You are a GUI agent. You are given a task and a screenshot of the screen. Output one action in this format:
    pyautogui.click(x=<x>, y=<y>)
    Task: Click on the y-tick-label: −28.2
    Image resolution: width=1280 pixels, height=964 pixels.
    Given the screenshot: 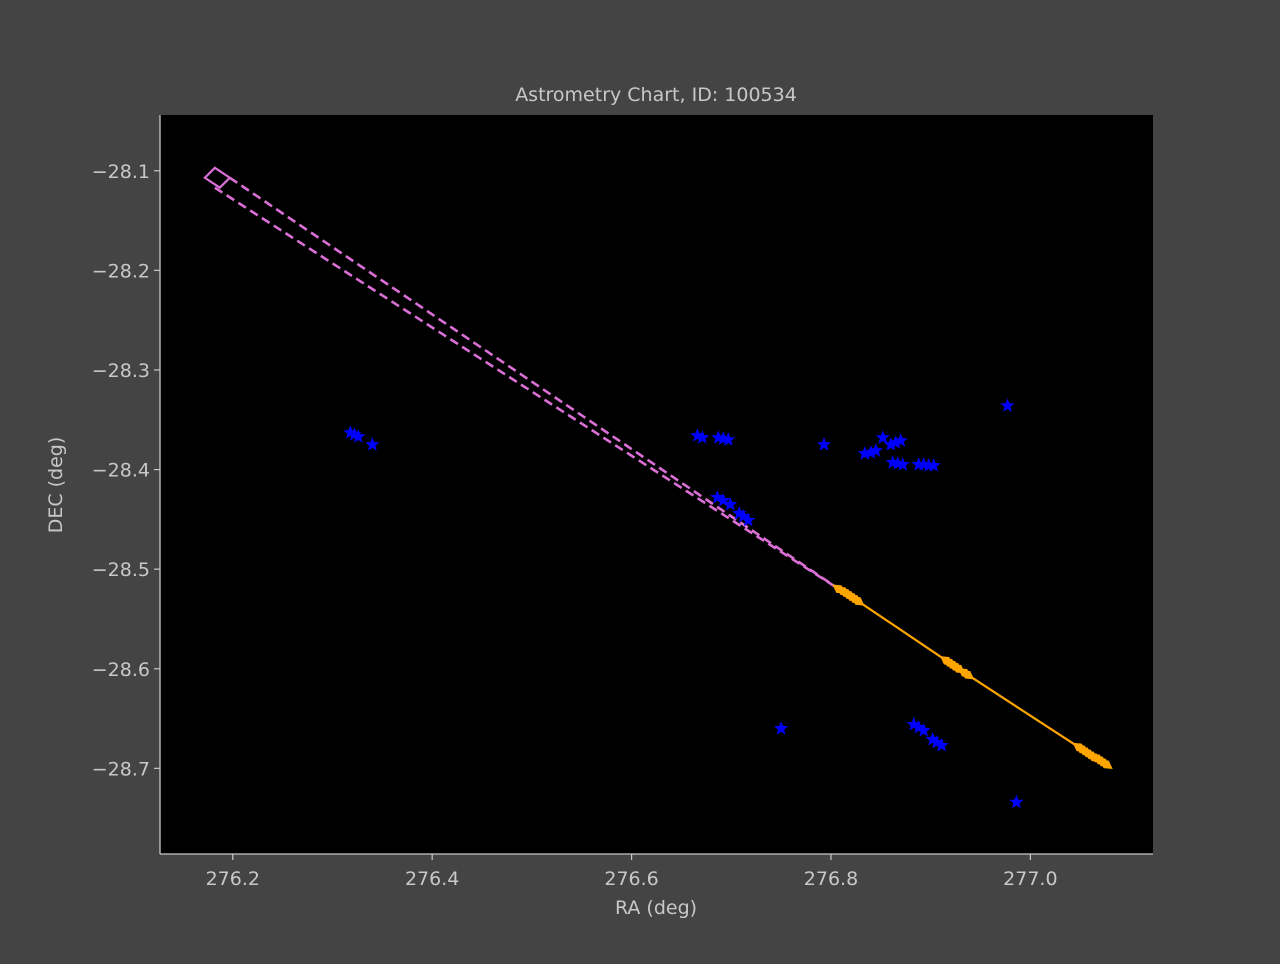 What is the action you would take?
    pyautogui.click(x=121, y=271)
    